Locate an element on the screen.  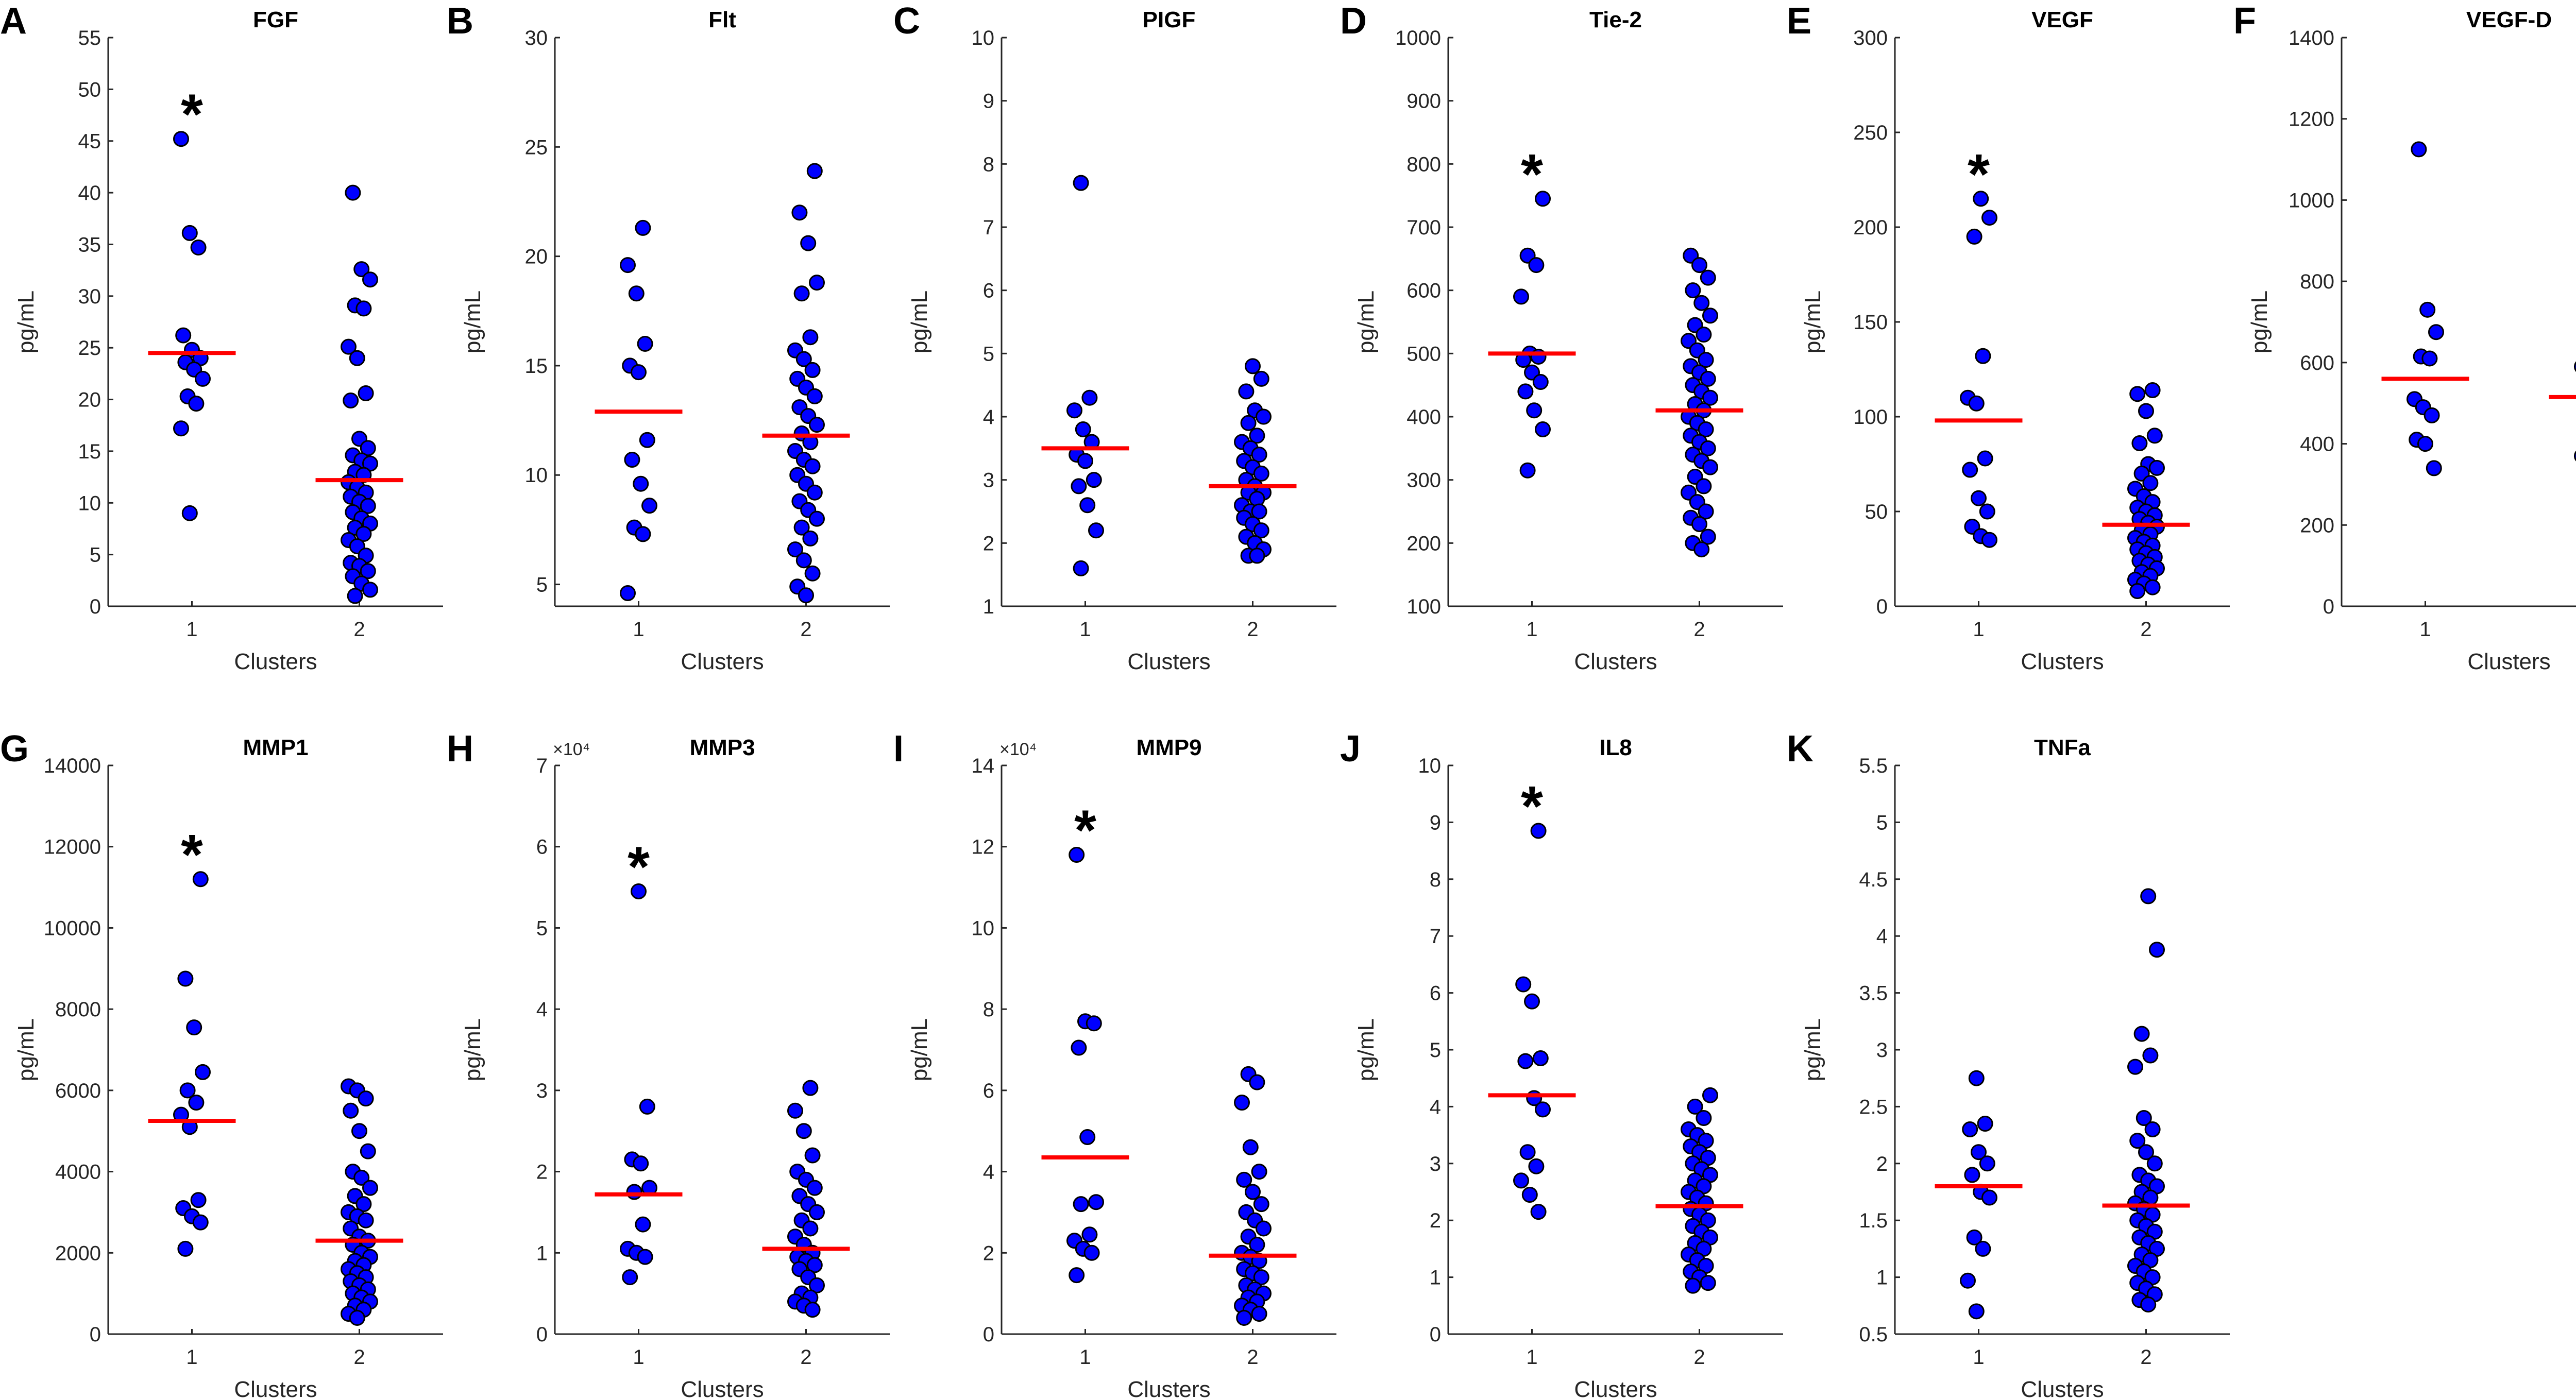
panel-title: VEGF-D is located at coordinates (2509, 19).